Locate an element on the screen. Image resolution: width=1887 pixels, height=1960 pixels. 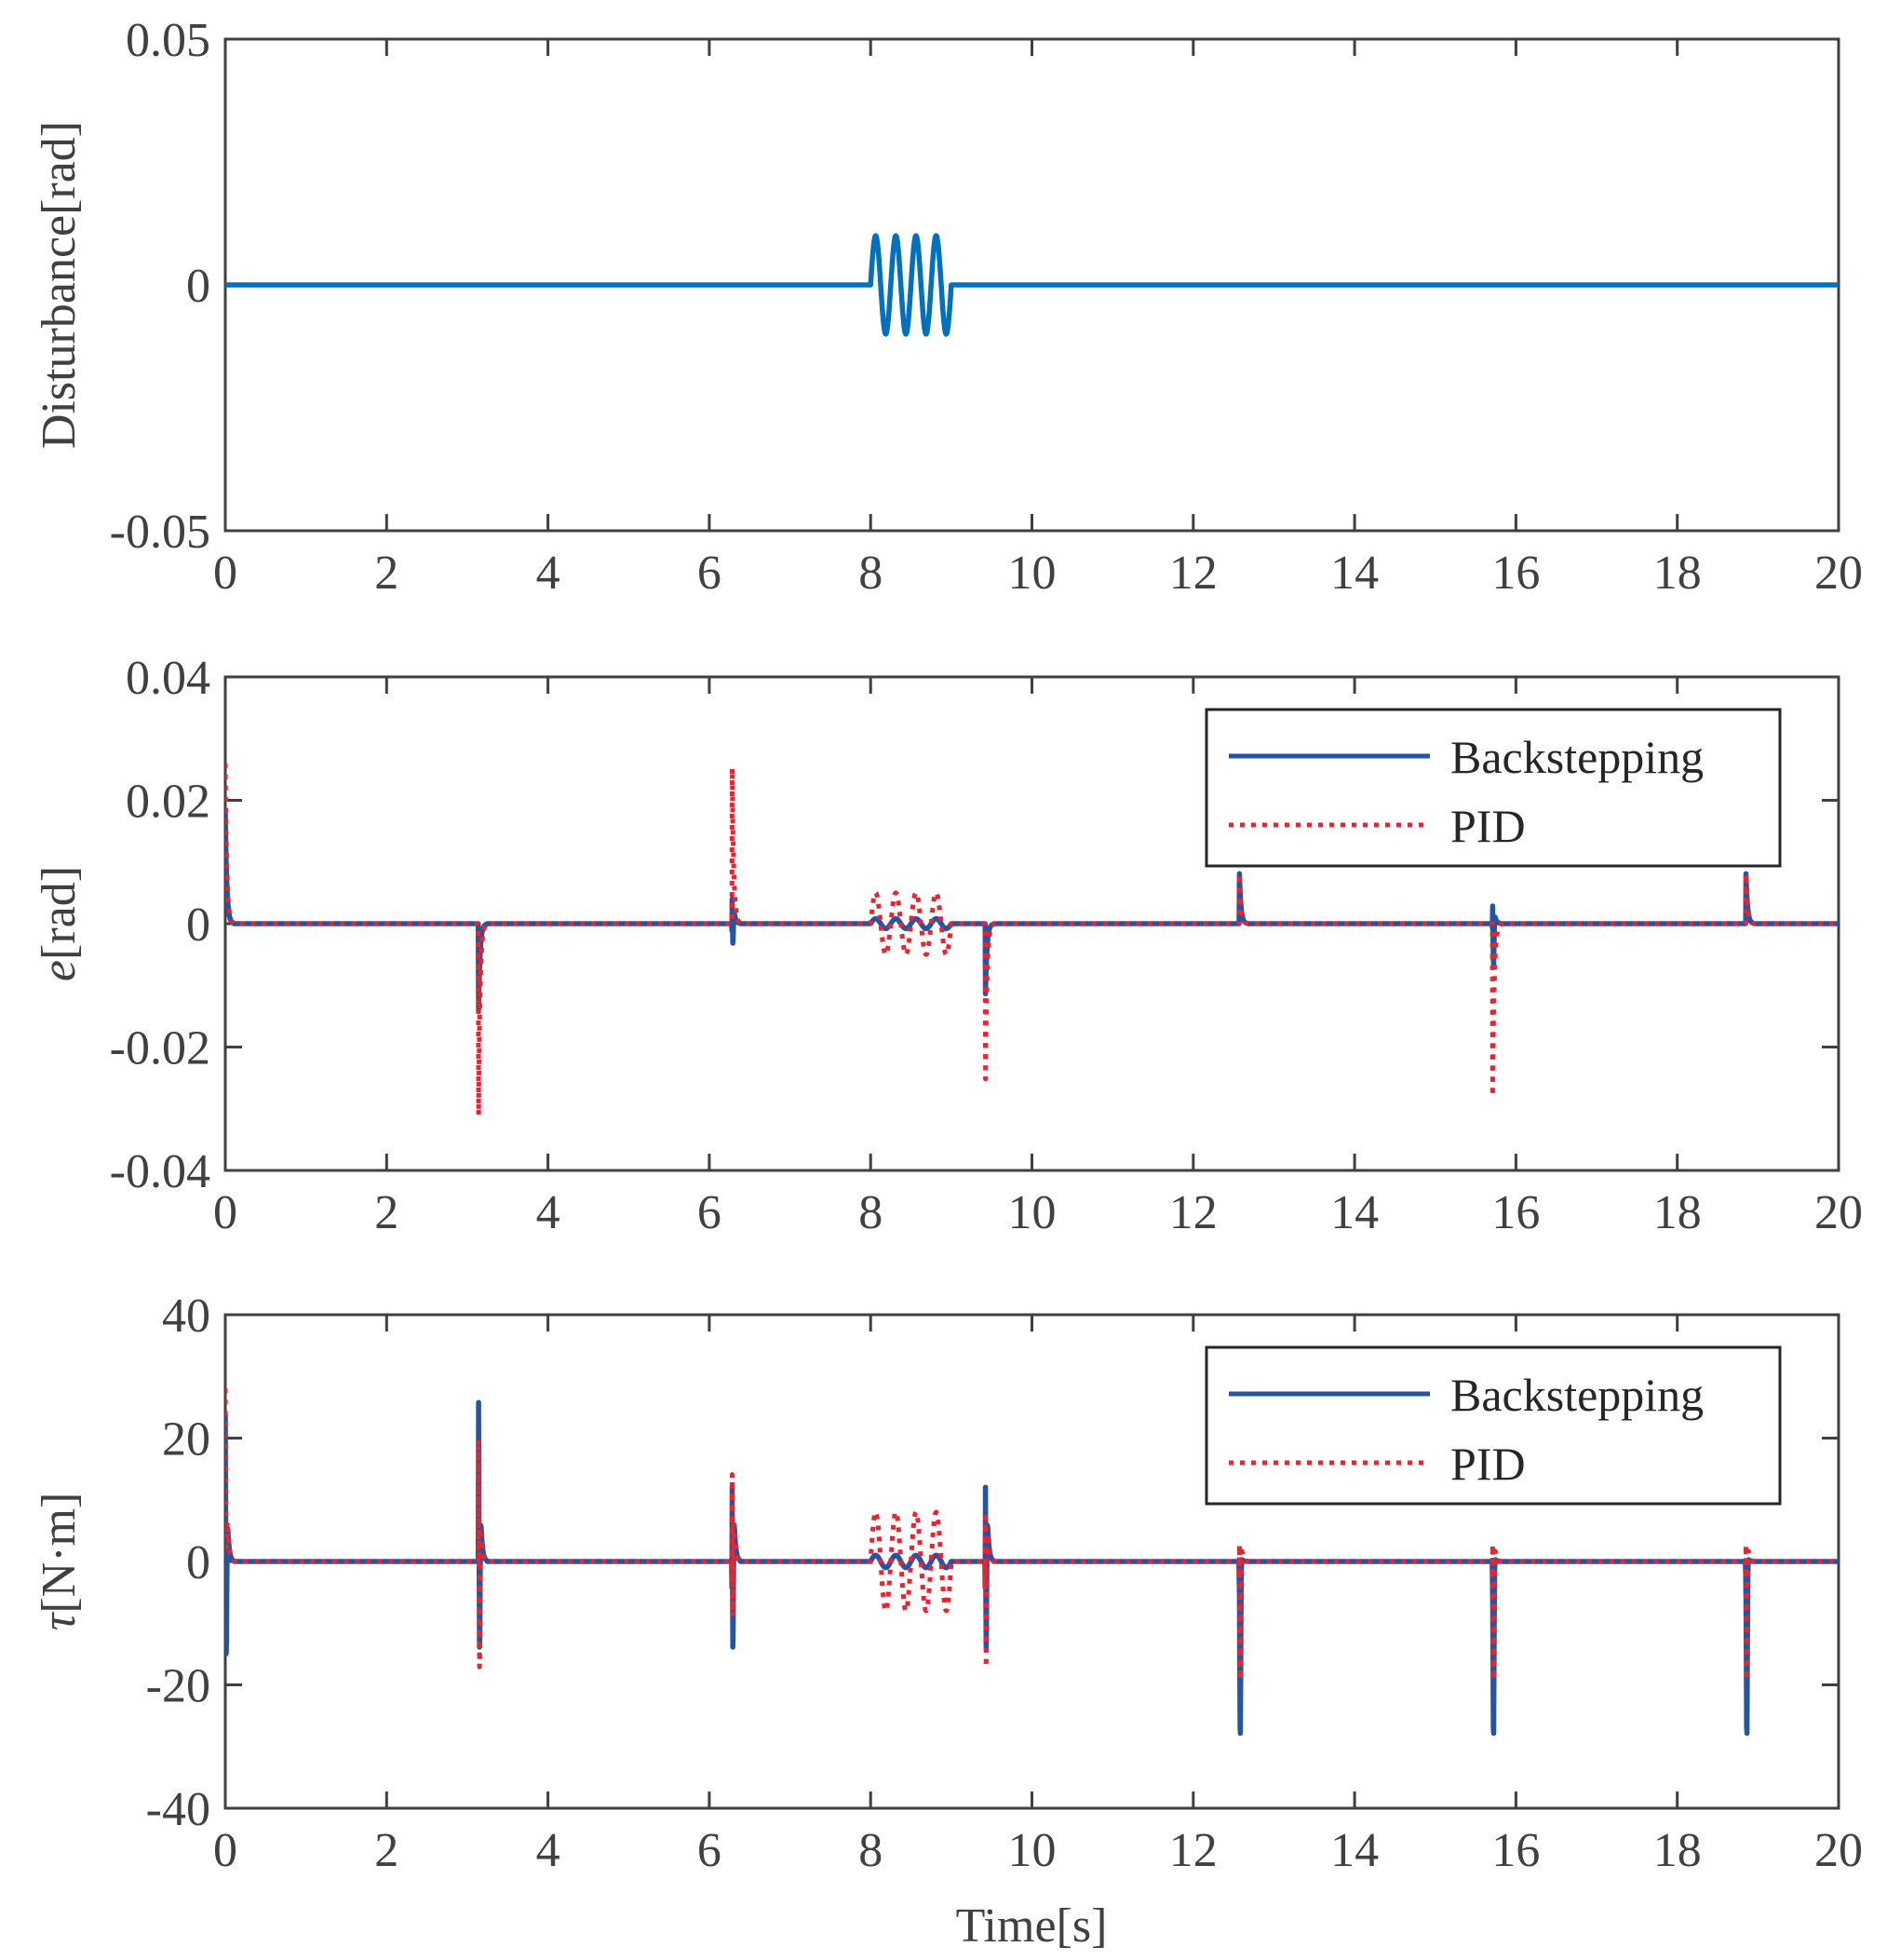
torque-xtick-label: 10 is located at coordinates (1032, 1850).